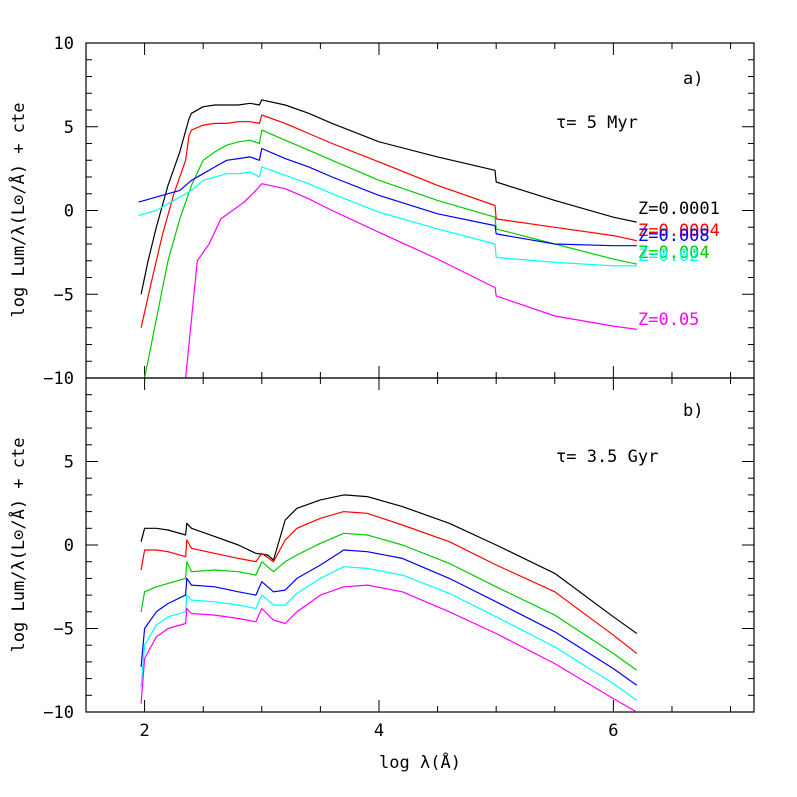  I want to click on series-label-z-0-0004: Z=0.0004, so click(679, 231).